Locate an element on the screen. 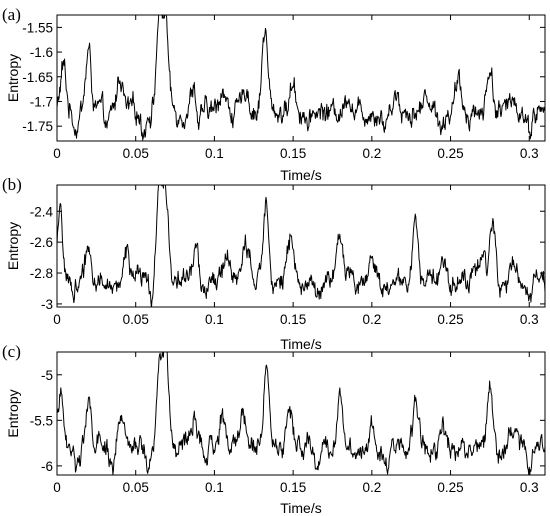 The image size is (550, 516). y-tick-label: -5.5 is located at coordinates (41, 420).